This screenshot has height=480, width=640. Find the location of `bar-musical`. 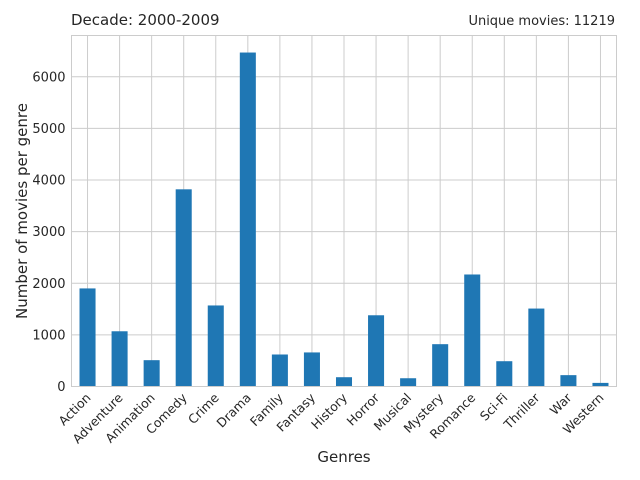

bar-musical is located at coordinates (408, 382).